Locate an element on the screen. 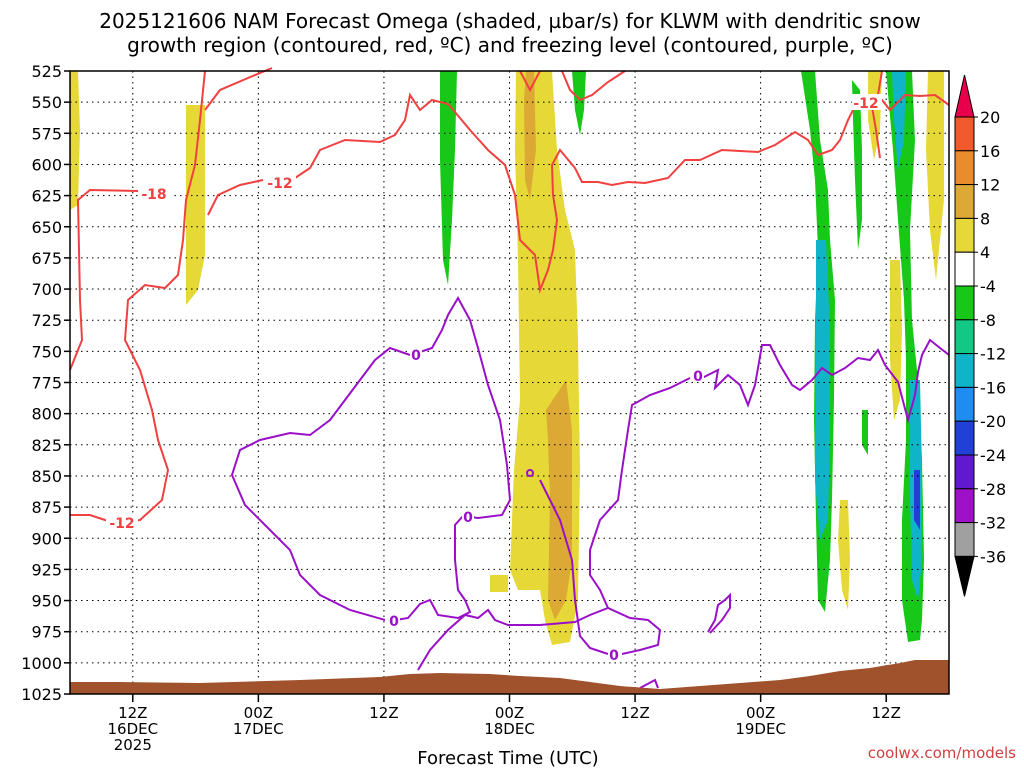  colorbar-bottom-arrow is located at coordinates (964, 576).